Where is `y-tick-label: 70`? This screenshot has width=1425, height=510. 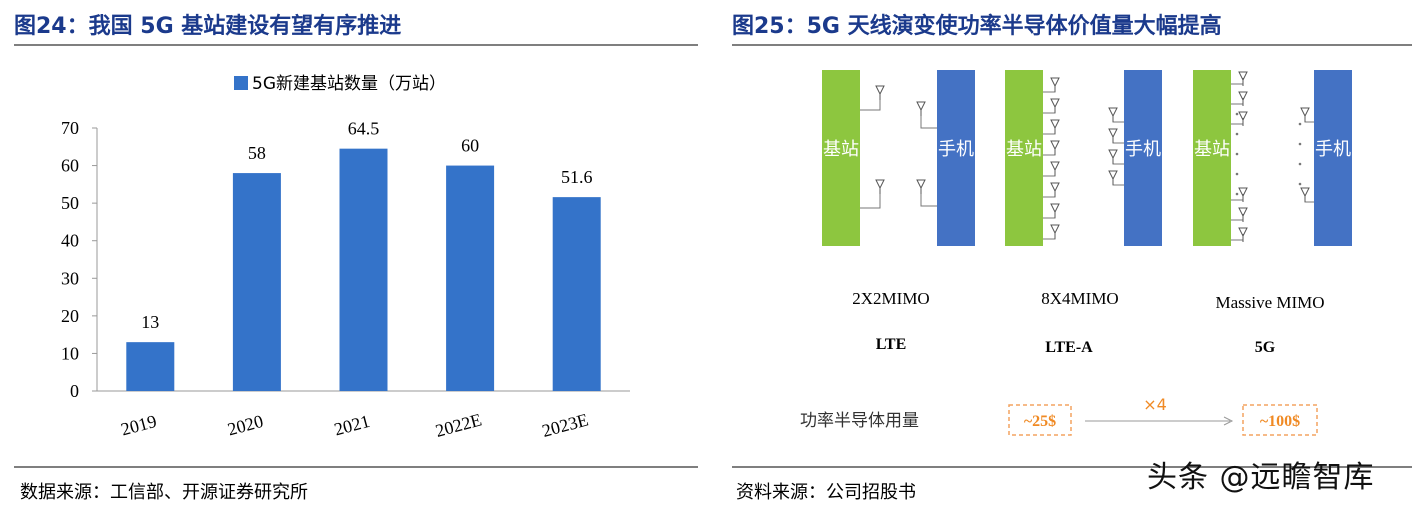
y-tick-label: 70 is located at coordinates (70, 128).